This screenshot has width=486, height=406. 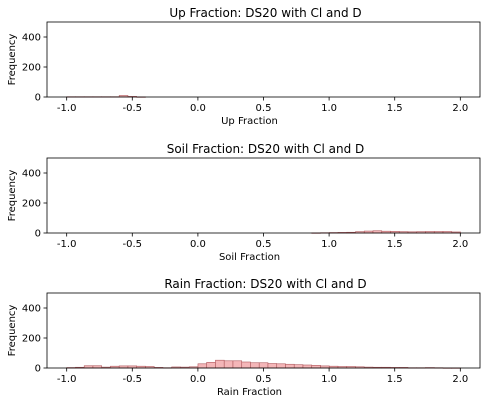 I want to click on chart-title: Up Fraction: DS20 with Cl and D, so click(x=265, y=13).